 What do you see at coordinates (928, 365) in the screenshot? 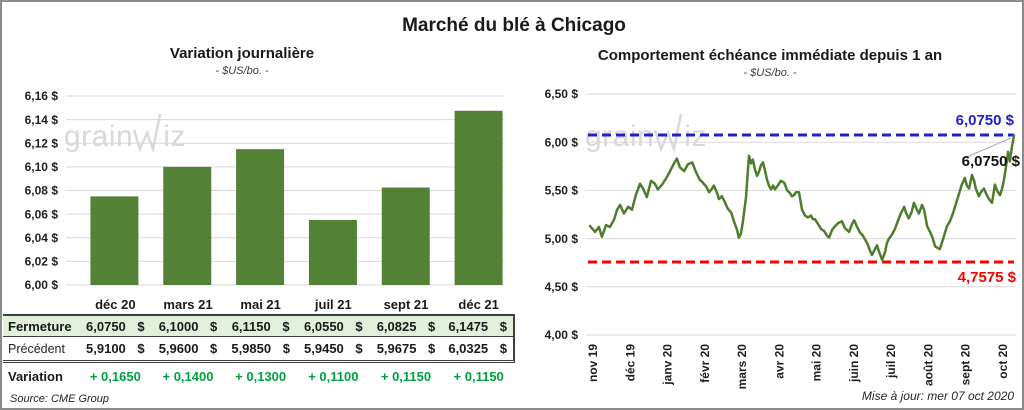
I see `x-tick-label: août 20` at bounding box center [928, 365].